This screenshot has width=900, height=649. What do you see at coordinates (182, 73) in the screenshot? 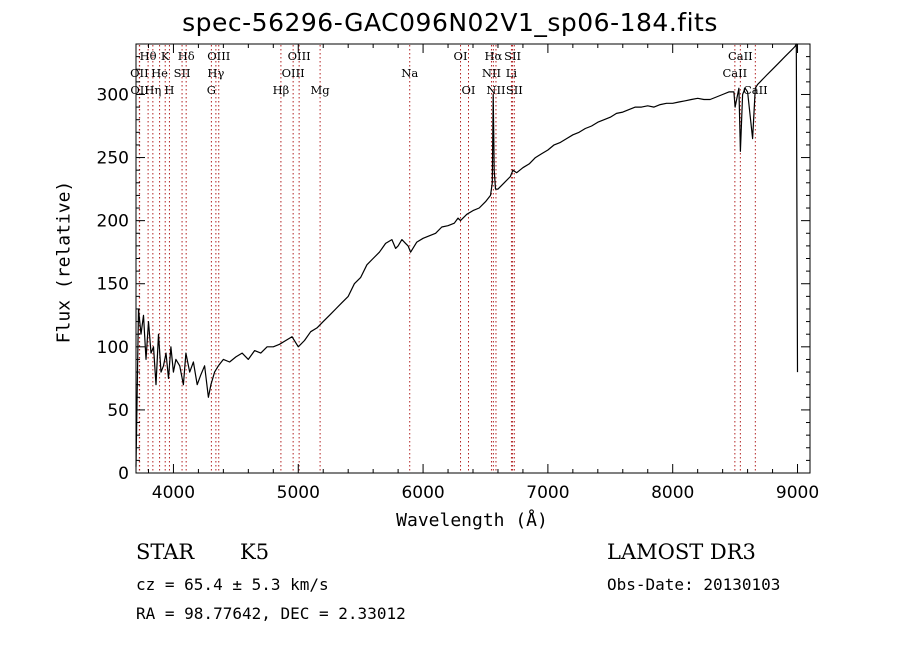
I see `emission-label-middle-row-2: SII` at bounding box center [182, 73].